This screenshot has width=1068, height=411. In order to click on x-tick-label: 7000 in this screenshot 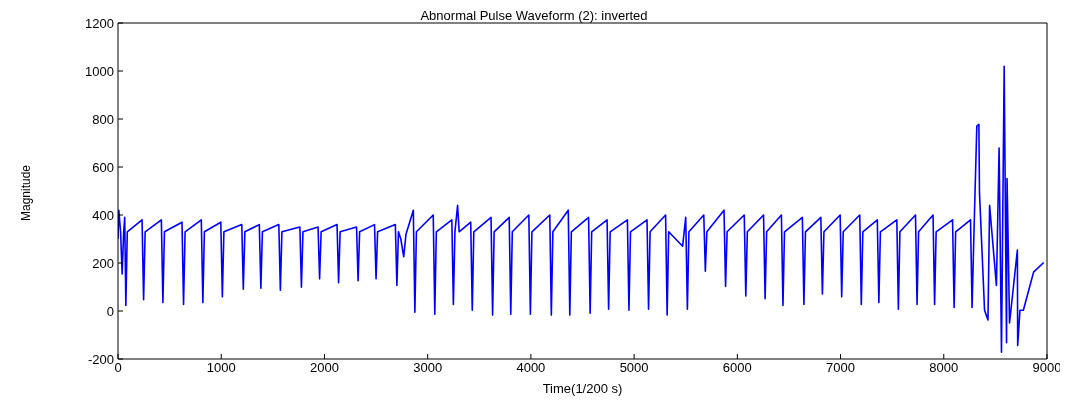, I will do `click(841, 368)`.